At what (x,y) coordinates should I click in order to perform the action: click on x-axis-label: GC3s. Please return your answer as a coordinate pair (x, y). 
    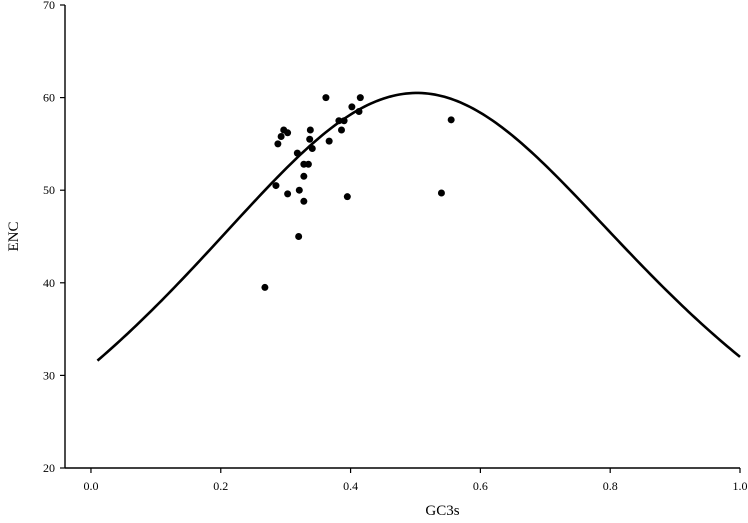
    Looking at the image, I should click on (442, 511).